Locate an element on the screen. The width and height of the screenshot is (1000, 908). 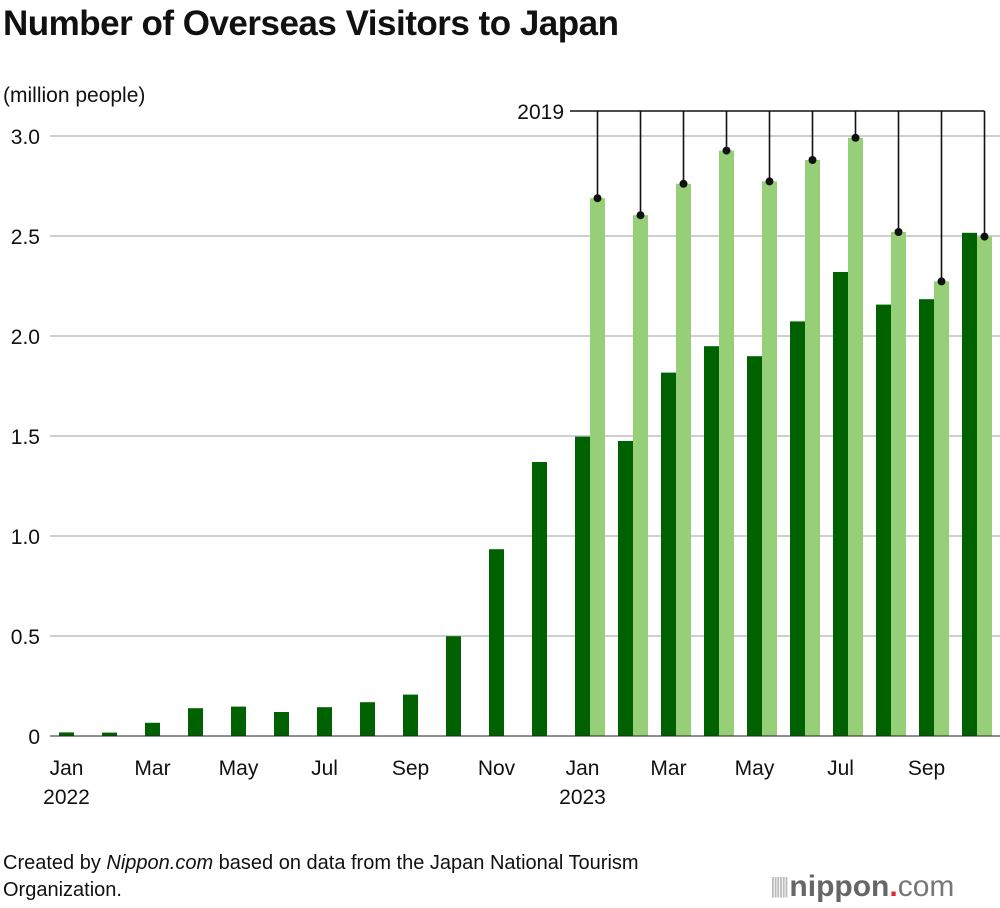
source-prefix: Created by is located at coordinates (55, 863).